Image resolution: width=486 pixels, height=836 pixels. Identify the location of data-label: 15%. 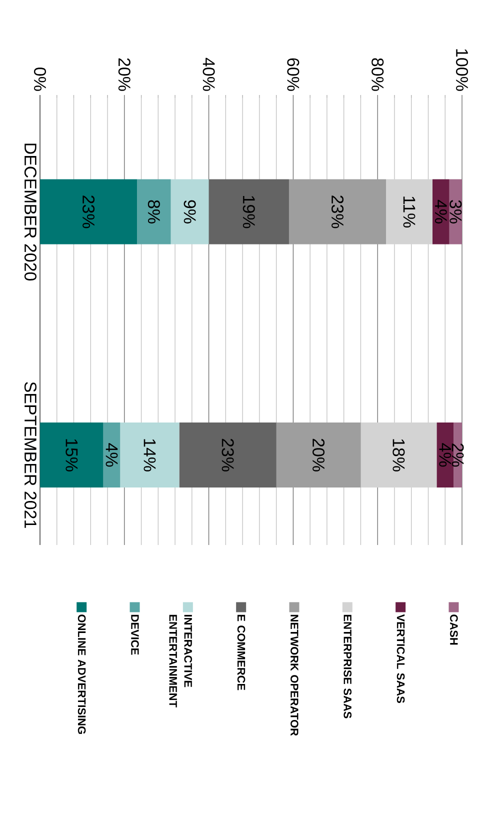
(72, 455).